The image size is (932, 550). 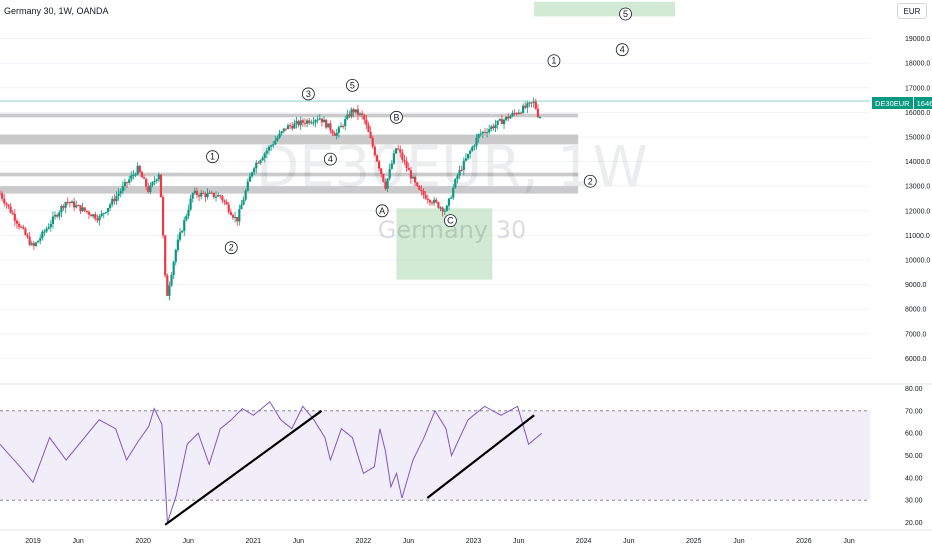 I want to click on chart-title: Germany 30, 1W, OANDA, so click(x=56, y=11).